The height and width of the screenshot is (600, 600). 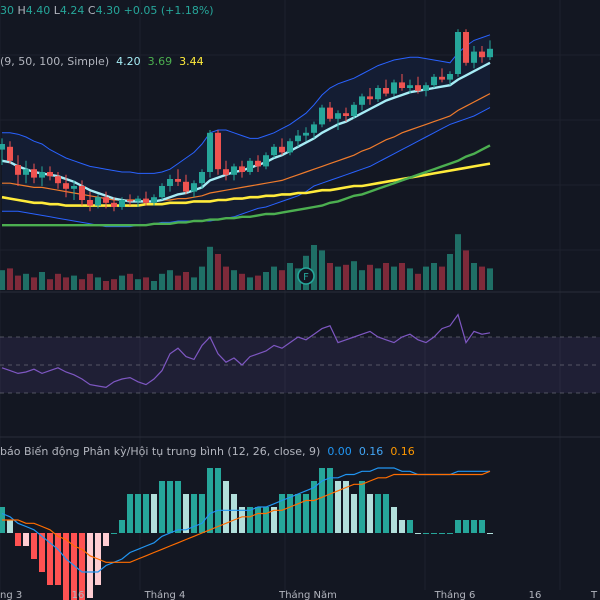 What do you see at coordinates (38, 10) in the screenshot?
I see `high-value: 4.40` at bounding box center [38, 10].